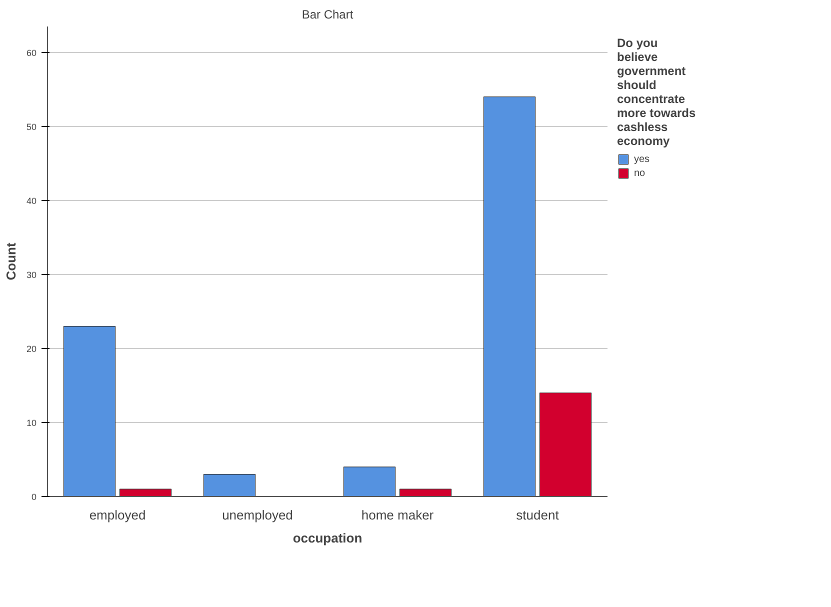 This screenshot has width=831, height=607. I want to click on x-tick-label: student, so click(538, 515).